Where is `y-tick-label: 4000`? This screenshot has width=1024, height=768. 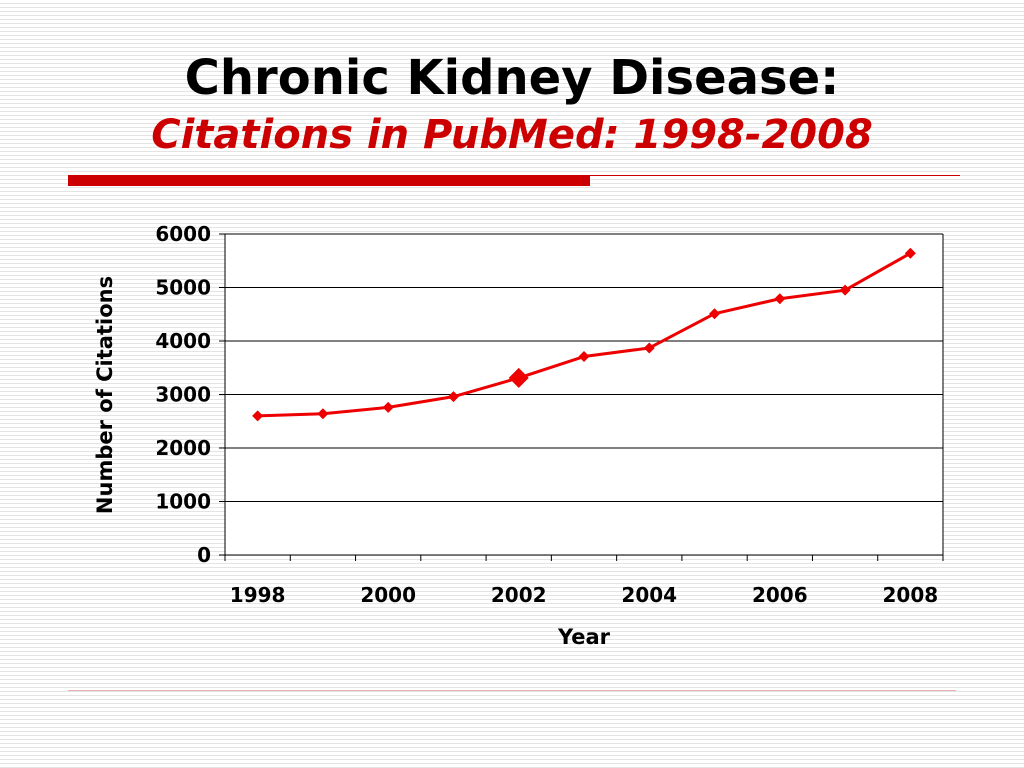
y-tick-label: 4000 is located at coordinates (183, 341).